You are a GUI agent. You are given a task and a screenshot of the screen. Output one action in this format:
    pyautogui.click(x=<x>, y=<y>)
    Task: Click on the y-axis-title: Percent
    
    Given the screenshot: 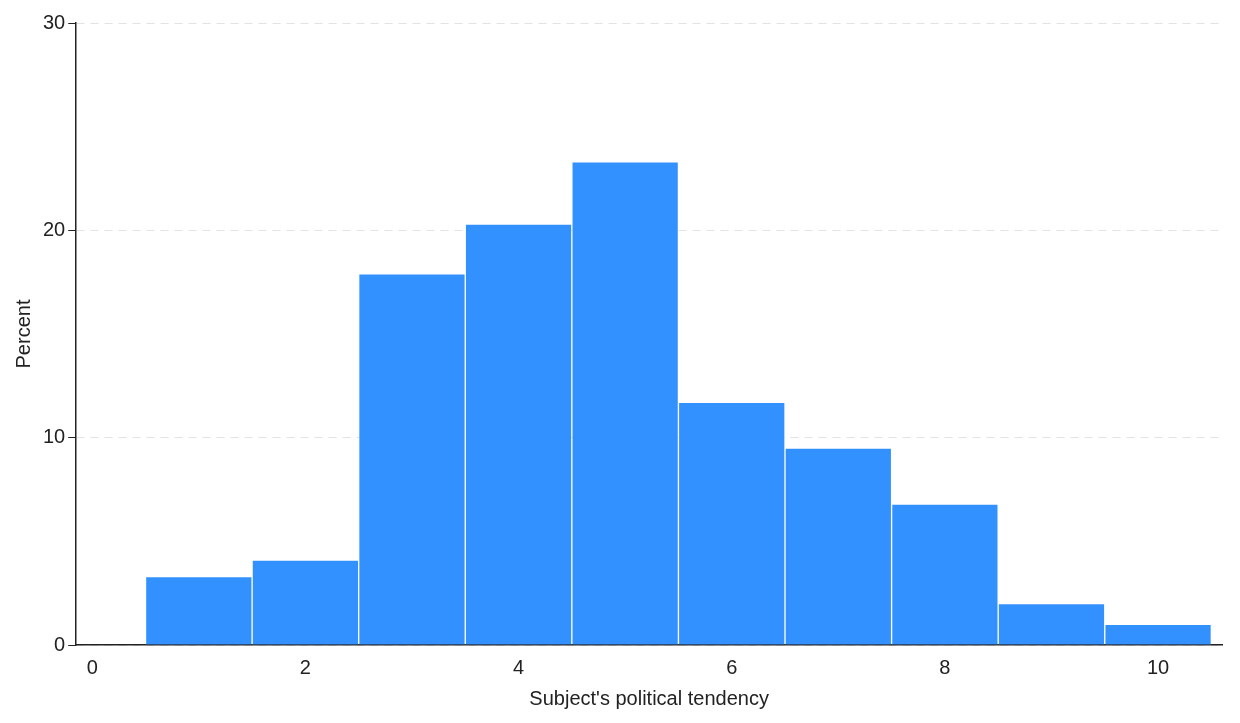 What is the action you would take?
    pyautogui.click(x=22, y=334)
    